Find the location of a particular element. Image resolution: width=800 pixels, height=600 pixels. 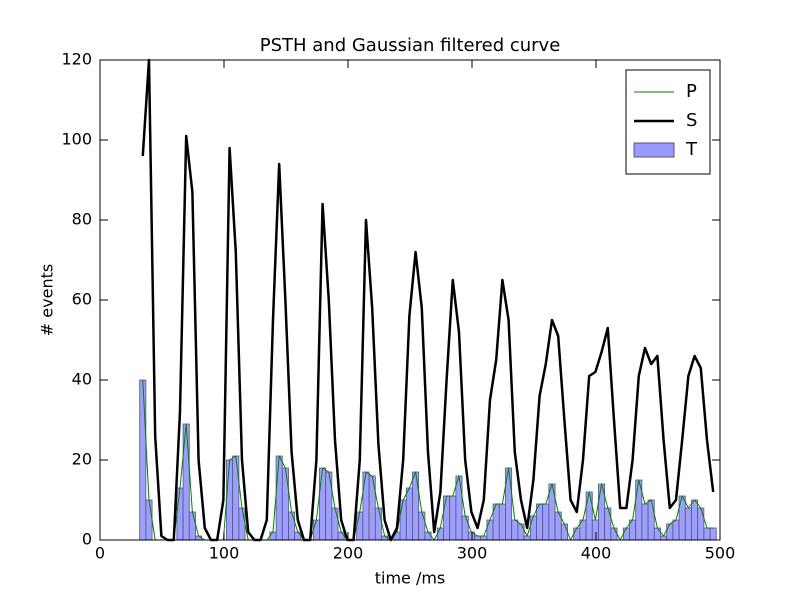

y-tick-label: 20 is located at coordinates (82, 459).